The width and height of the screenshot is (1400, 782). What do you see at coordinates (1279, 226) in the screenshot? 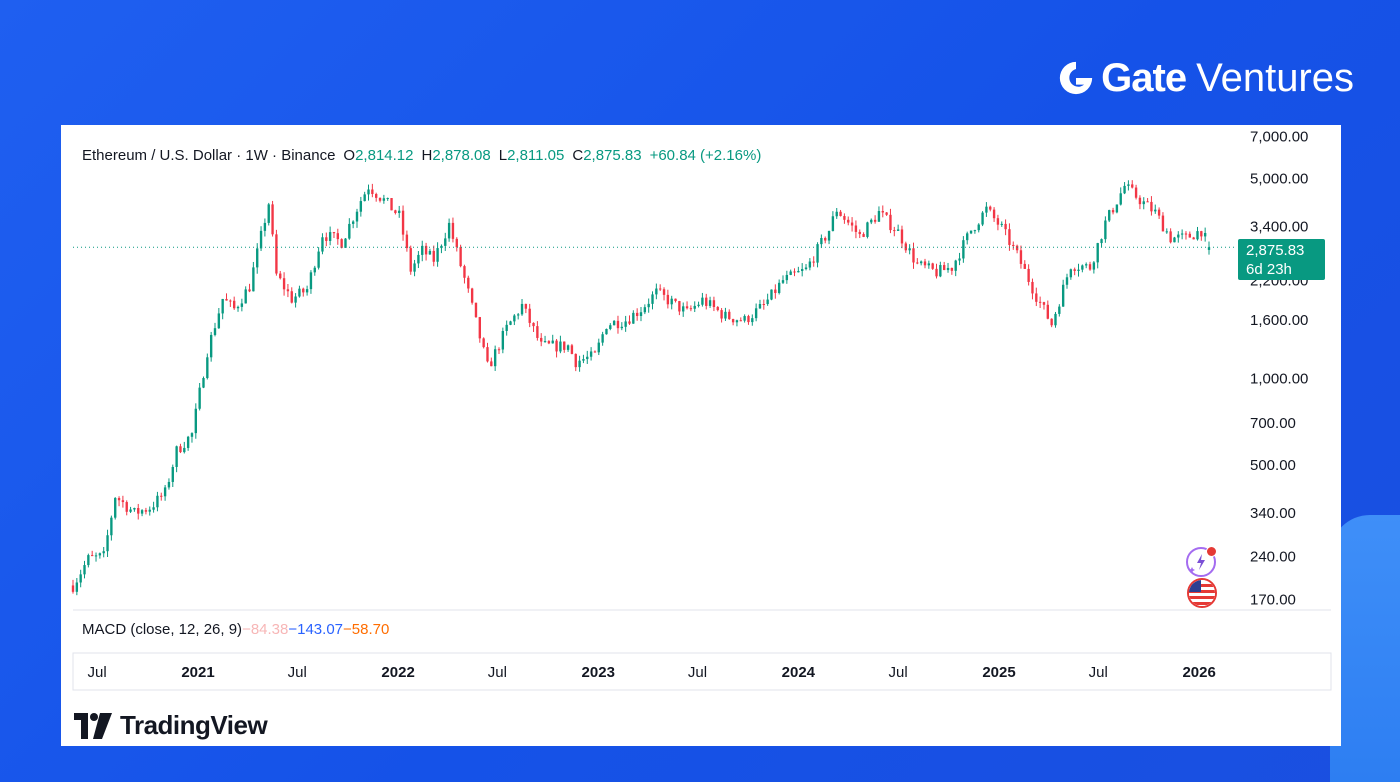
I see `y-tick-label: 3,400.00` at bounding box center [1279, 226].